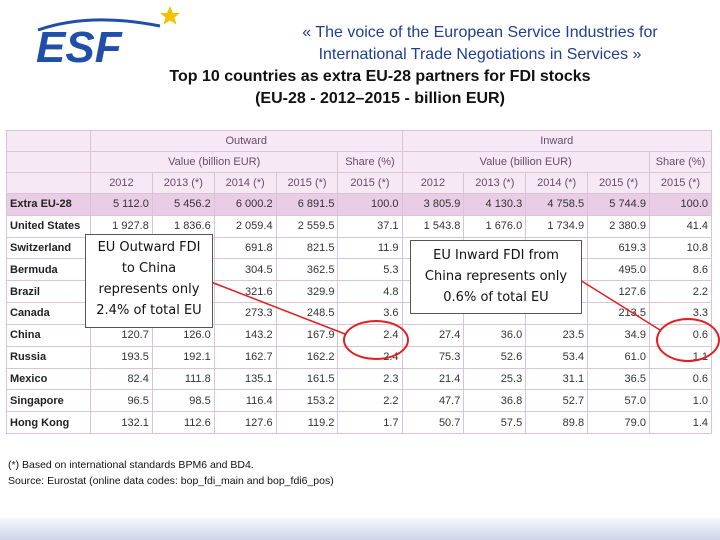  I want to click on outward-value-cell: 821.5, so click(307, 248).